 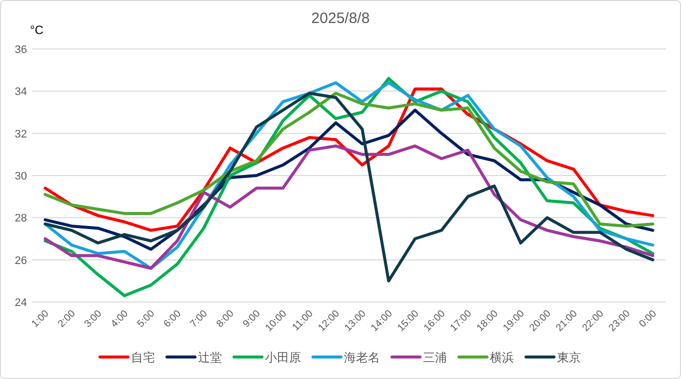 I want to click on x-tick-label: 7:00, so click(x=199, y=319).